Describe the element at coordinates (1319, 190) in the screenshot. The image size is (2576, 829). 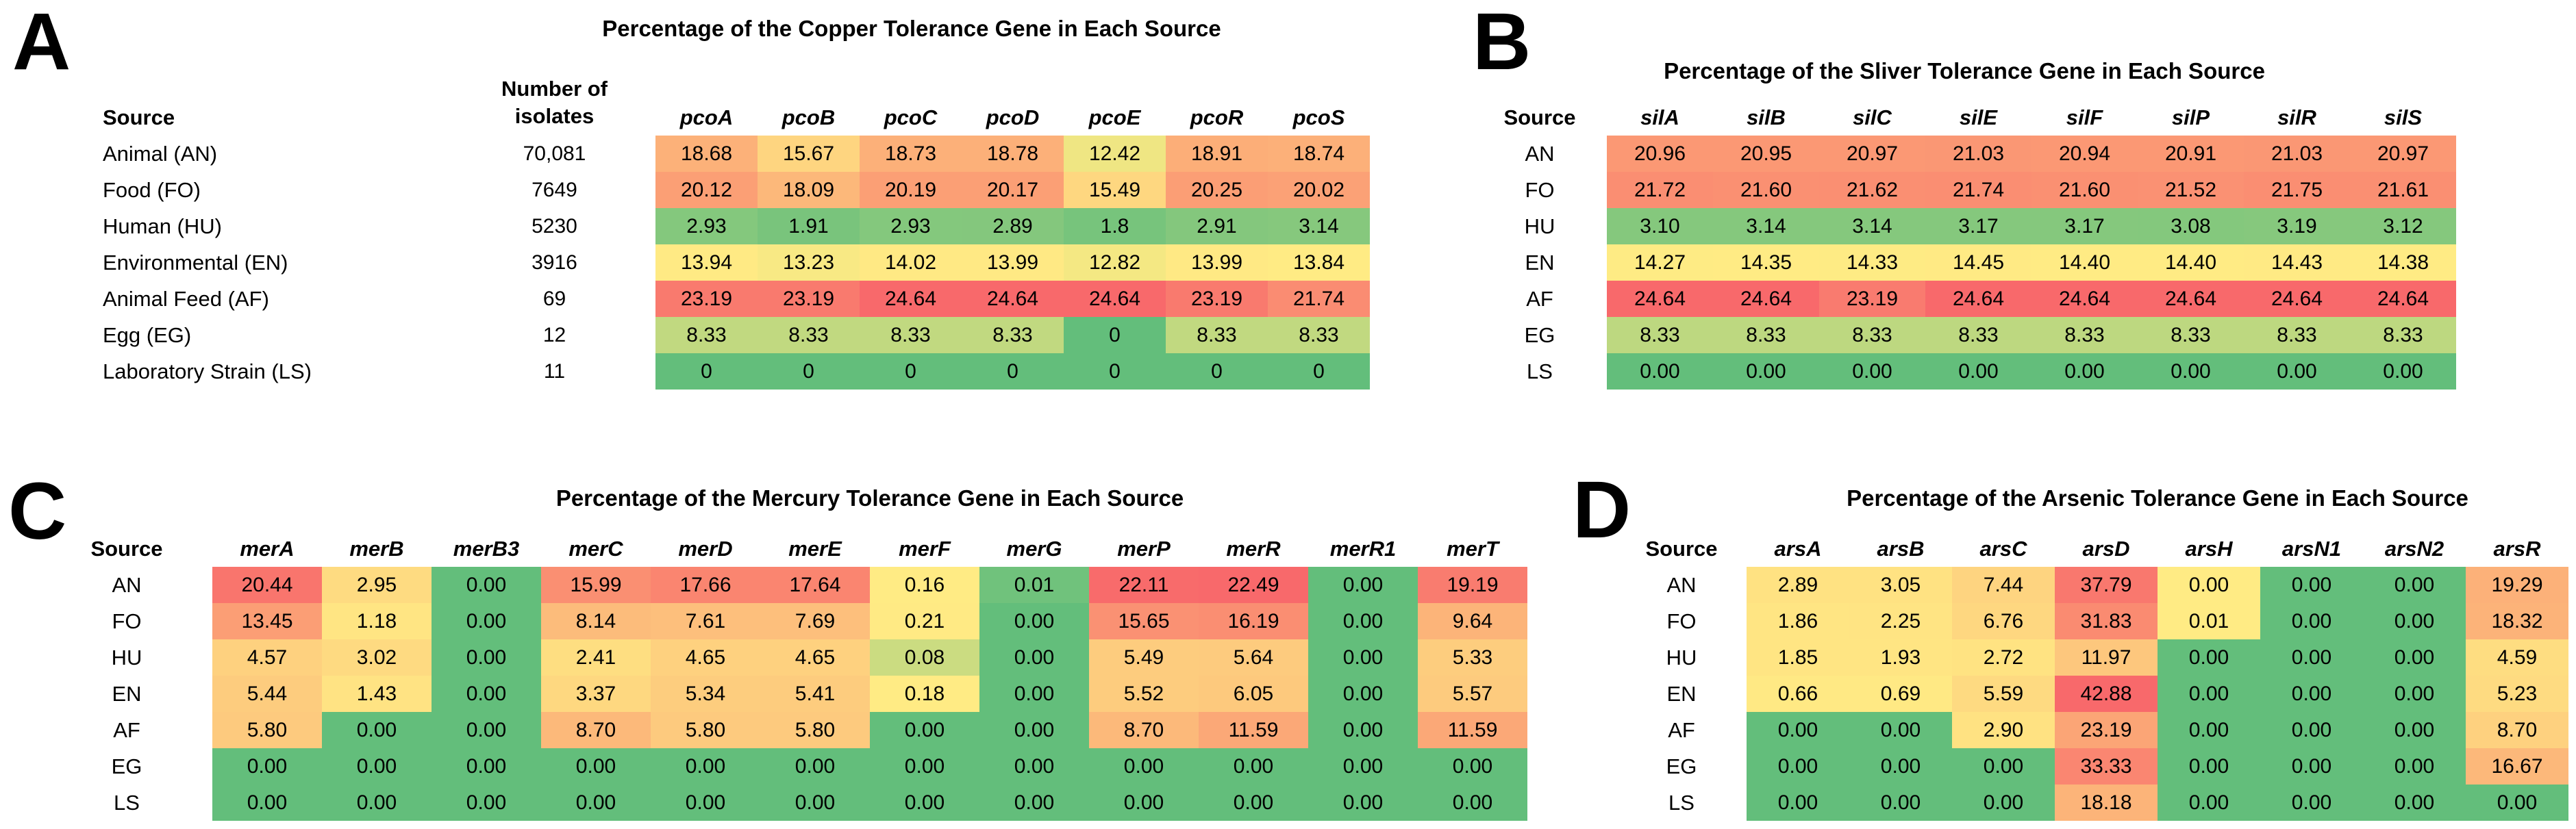
I see `heatmap-cell: 20.02` at that location.